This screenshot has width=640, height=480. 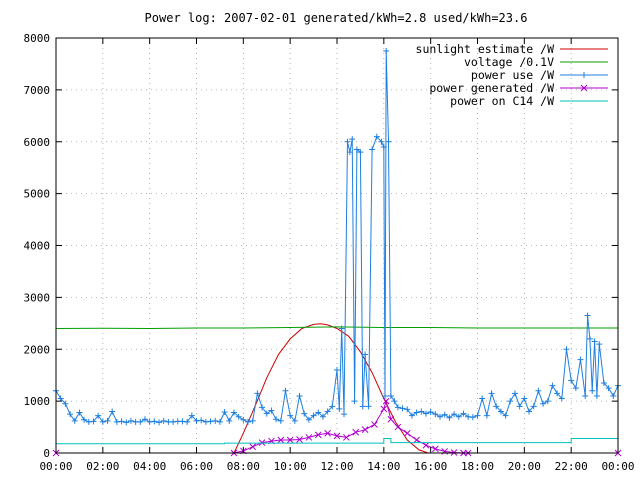 What do you see at coordinates (502, 101) in the screenshot?
I see `legend-label: power on C14 /W` at bounding box center [502, 101].